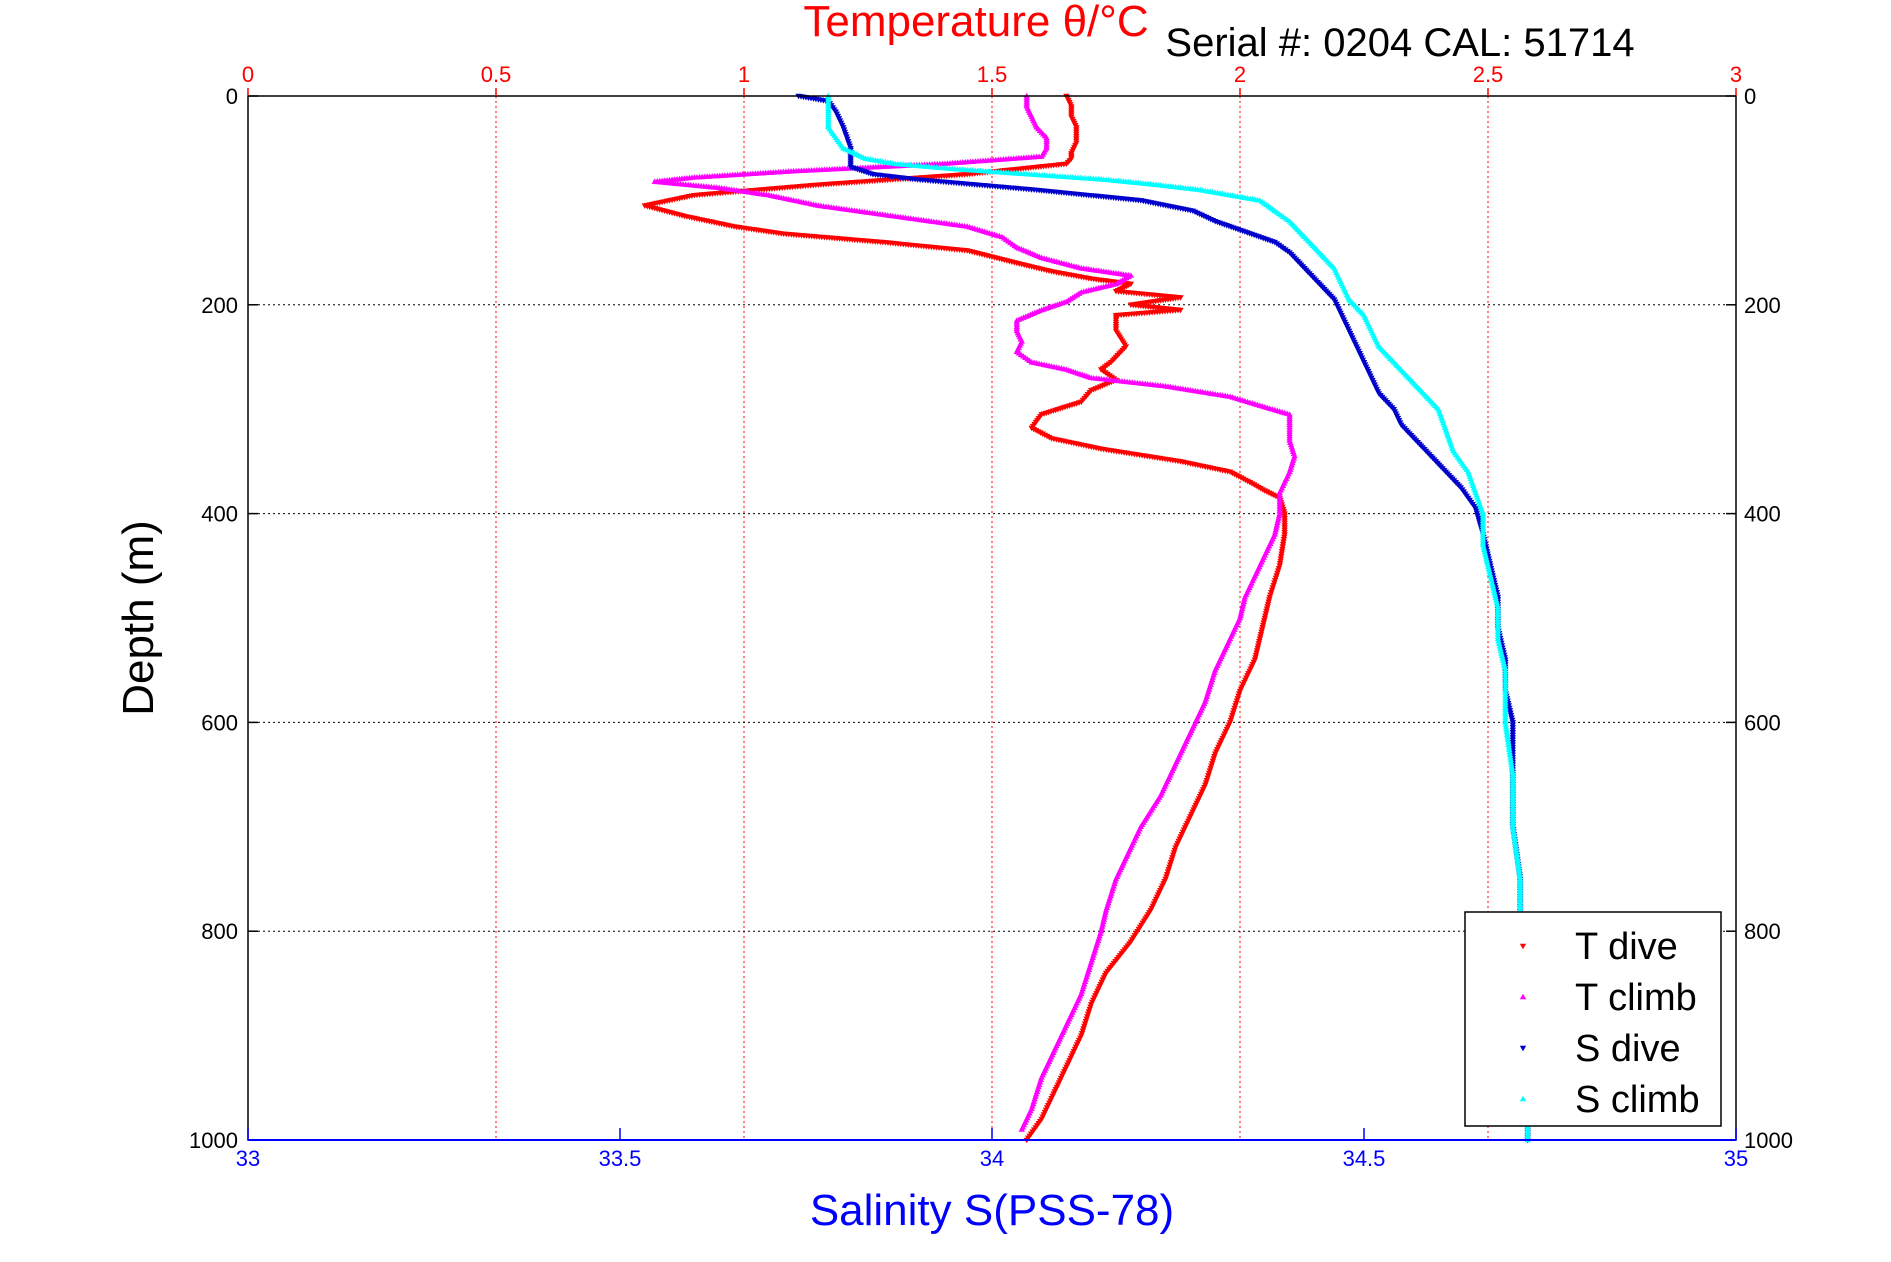 This screenshot has height=1262, width=1891. What do you see at coordinates (248, 74) in the screenshot?
I see `top-axis-tick-label: 0` at bounding box center [248, 74].